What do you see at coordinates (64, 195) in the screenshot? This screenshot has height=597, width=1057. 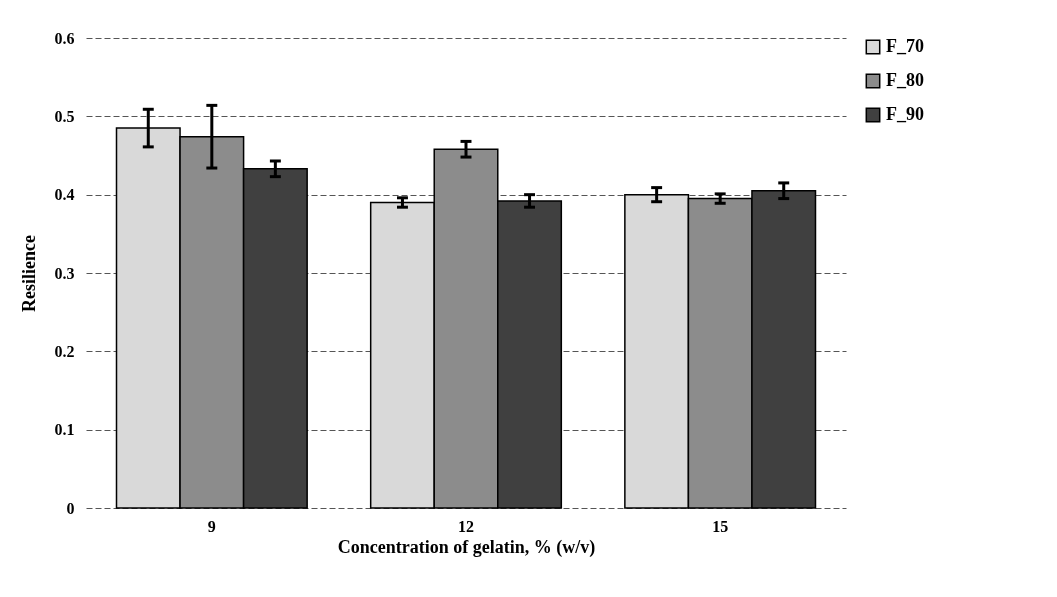 I see `y-tick-label: 0.4` at bounding box center [64, 195].